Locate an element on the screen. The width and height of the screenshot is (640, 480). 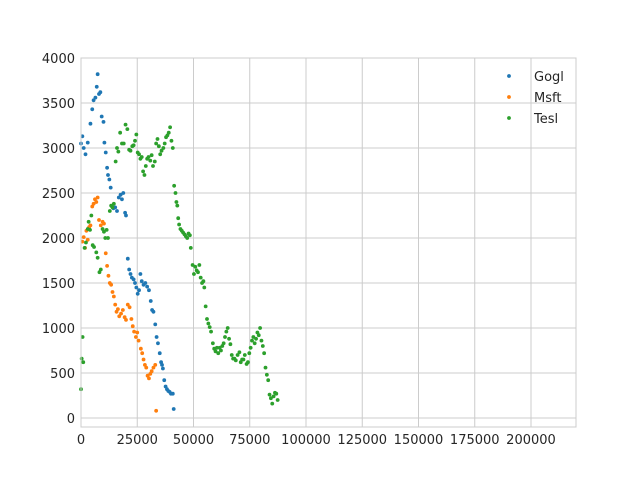
y-tick-label: 3500 is located at coordinates (58, 104).